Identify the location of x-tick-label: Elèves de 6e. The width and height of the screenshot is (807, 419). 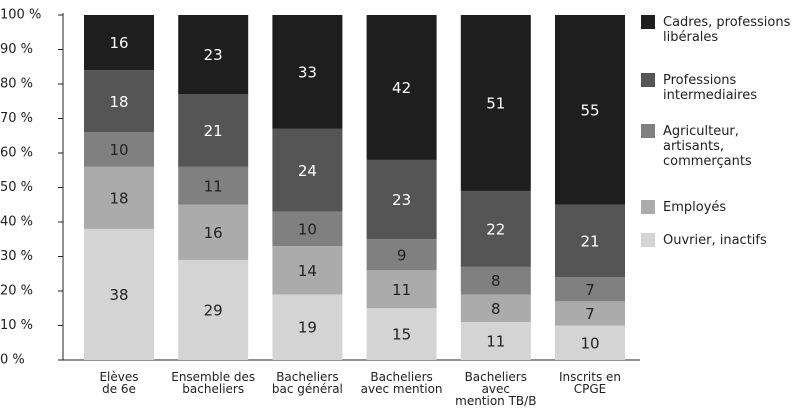
(118, 383).